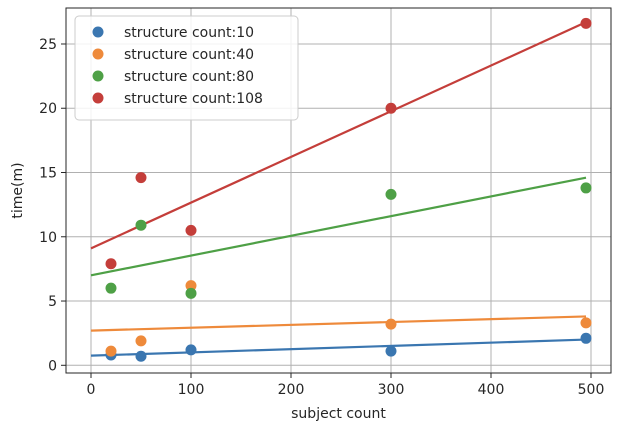  I want to click on x-axis: 0 100 200 300 400 500, so click(346, 385).